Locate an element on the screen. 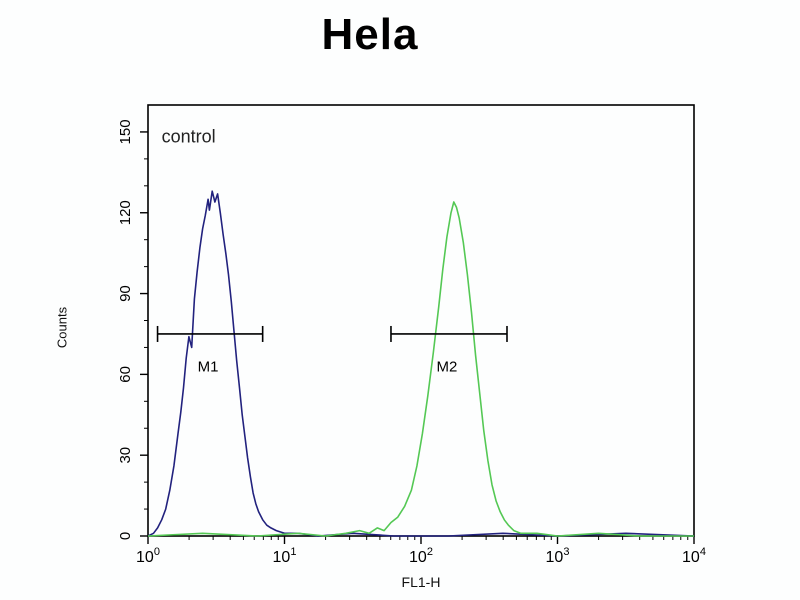 Image resolution: width=800 pixels, height=600 pixels. chart-title: Hela is located at coordinates (370, 34).